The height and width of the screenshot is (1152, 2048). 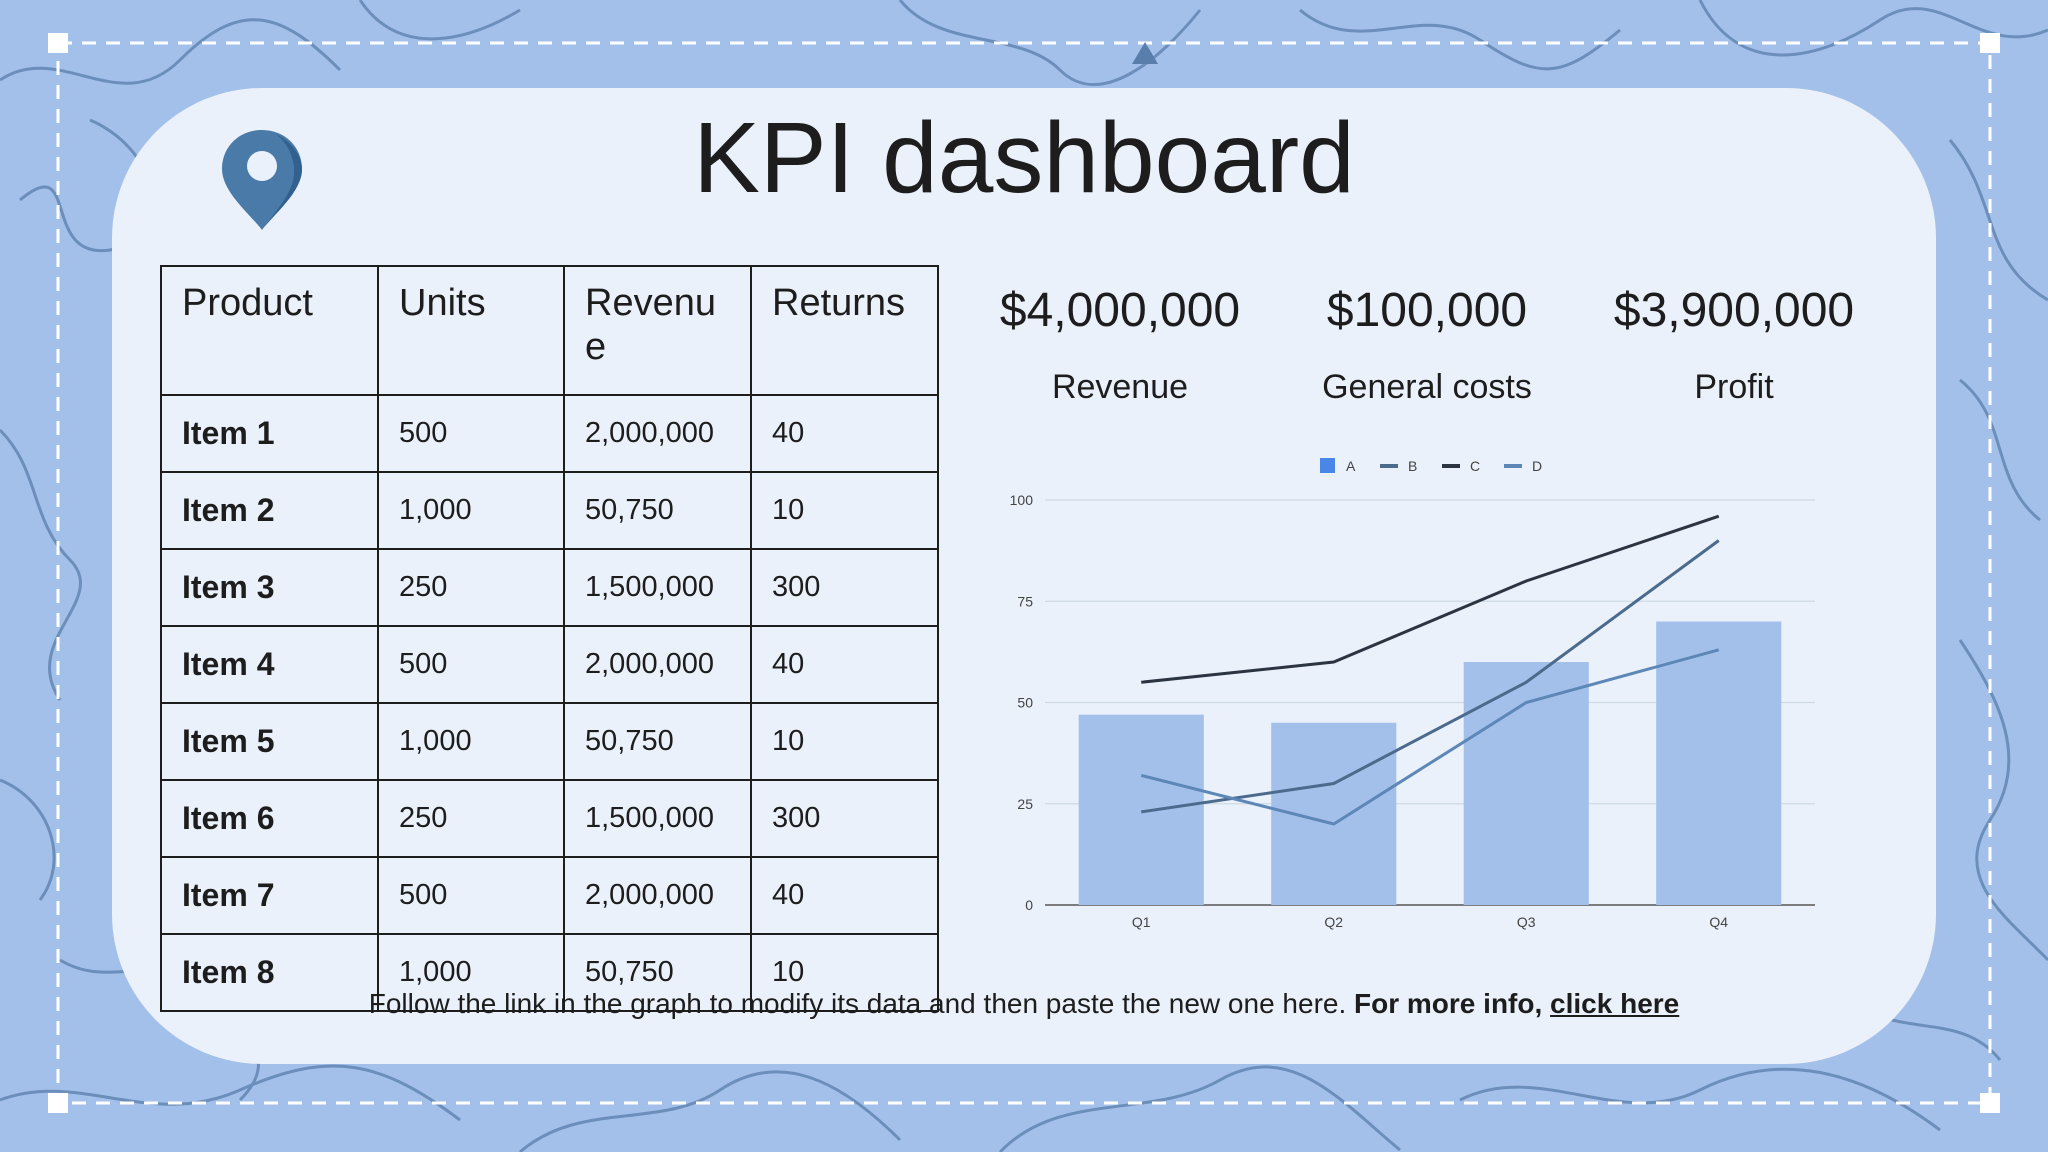 What do you see at coordinates (1025, 703) in the screenshot?
I see `y-tick-label: 50` at bounding box center [1025, 703].